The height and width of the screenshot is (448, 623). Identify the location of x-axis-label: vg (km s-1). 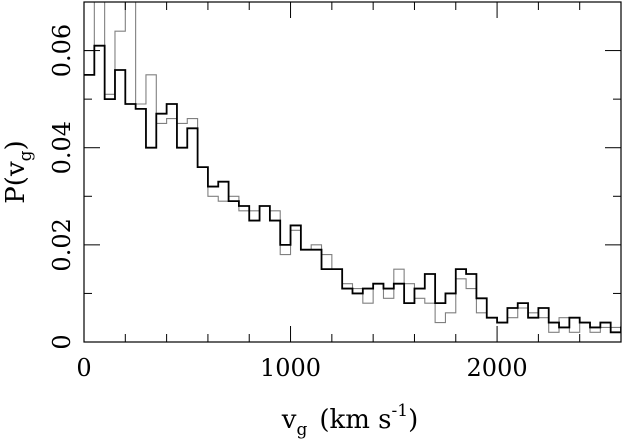
(349, 420).